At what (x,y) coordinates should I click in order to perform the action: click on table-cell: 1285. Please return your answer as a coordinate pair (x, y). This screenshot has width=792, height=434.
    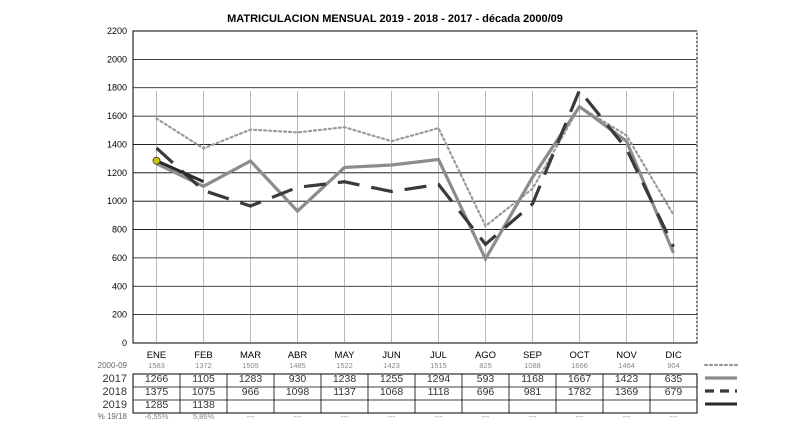
    Looking at the image, I should click on (157, 405).